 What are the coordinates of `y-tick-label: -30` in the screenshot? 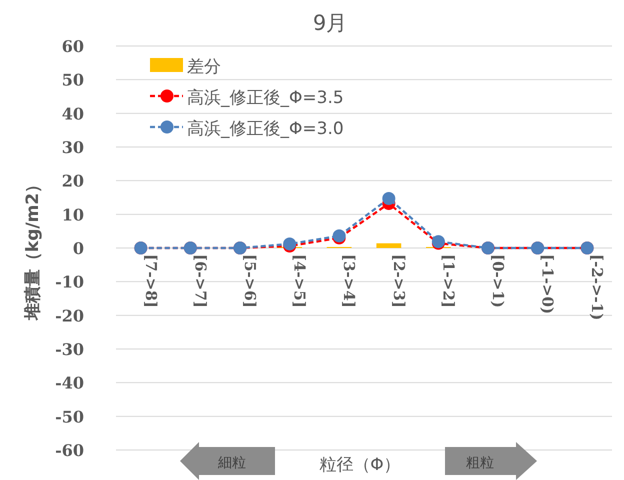 It's located at (69, 349).